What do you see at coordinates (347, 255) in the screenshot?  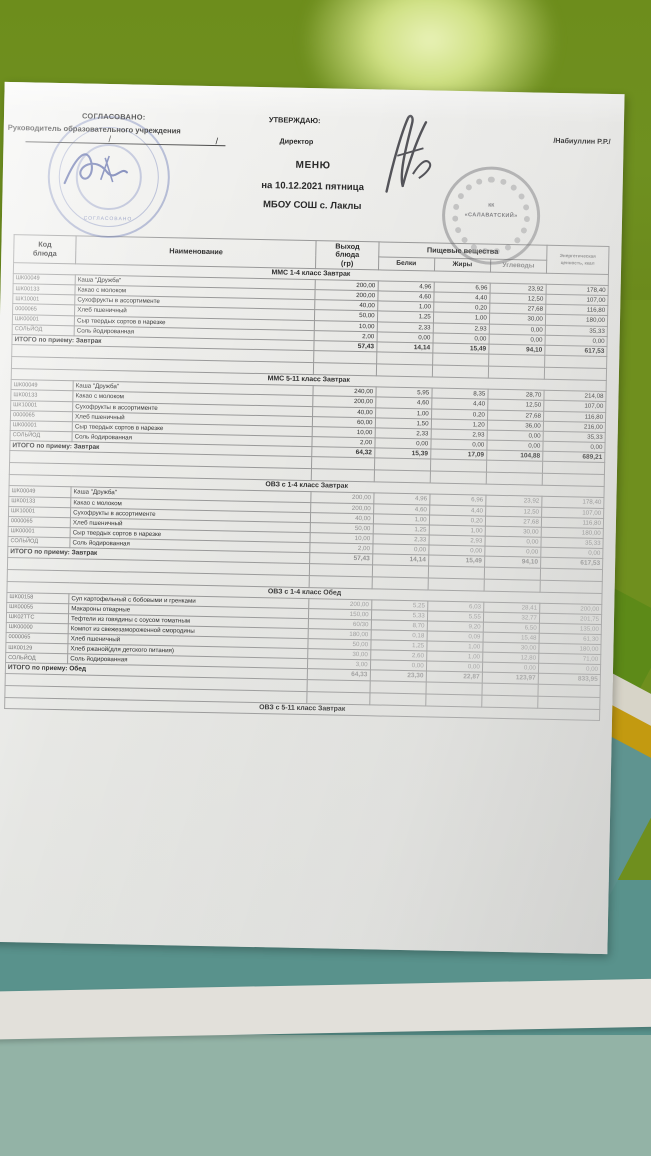 I see `col-header-output: Выход блюда (гр)` at bounding box center [347, 255].